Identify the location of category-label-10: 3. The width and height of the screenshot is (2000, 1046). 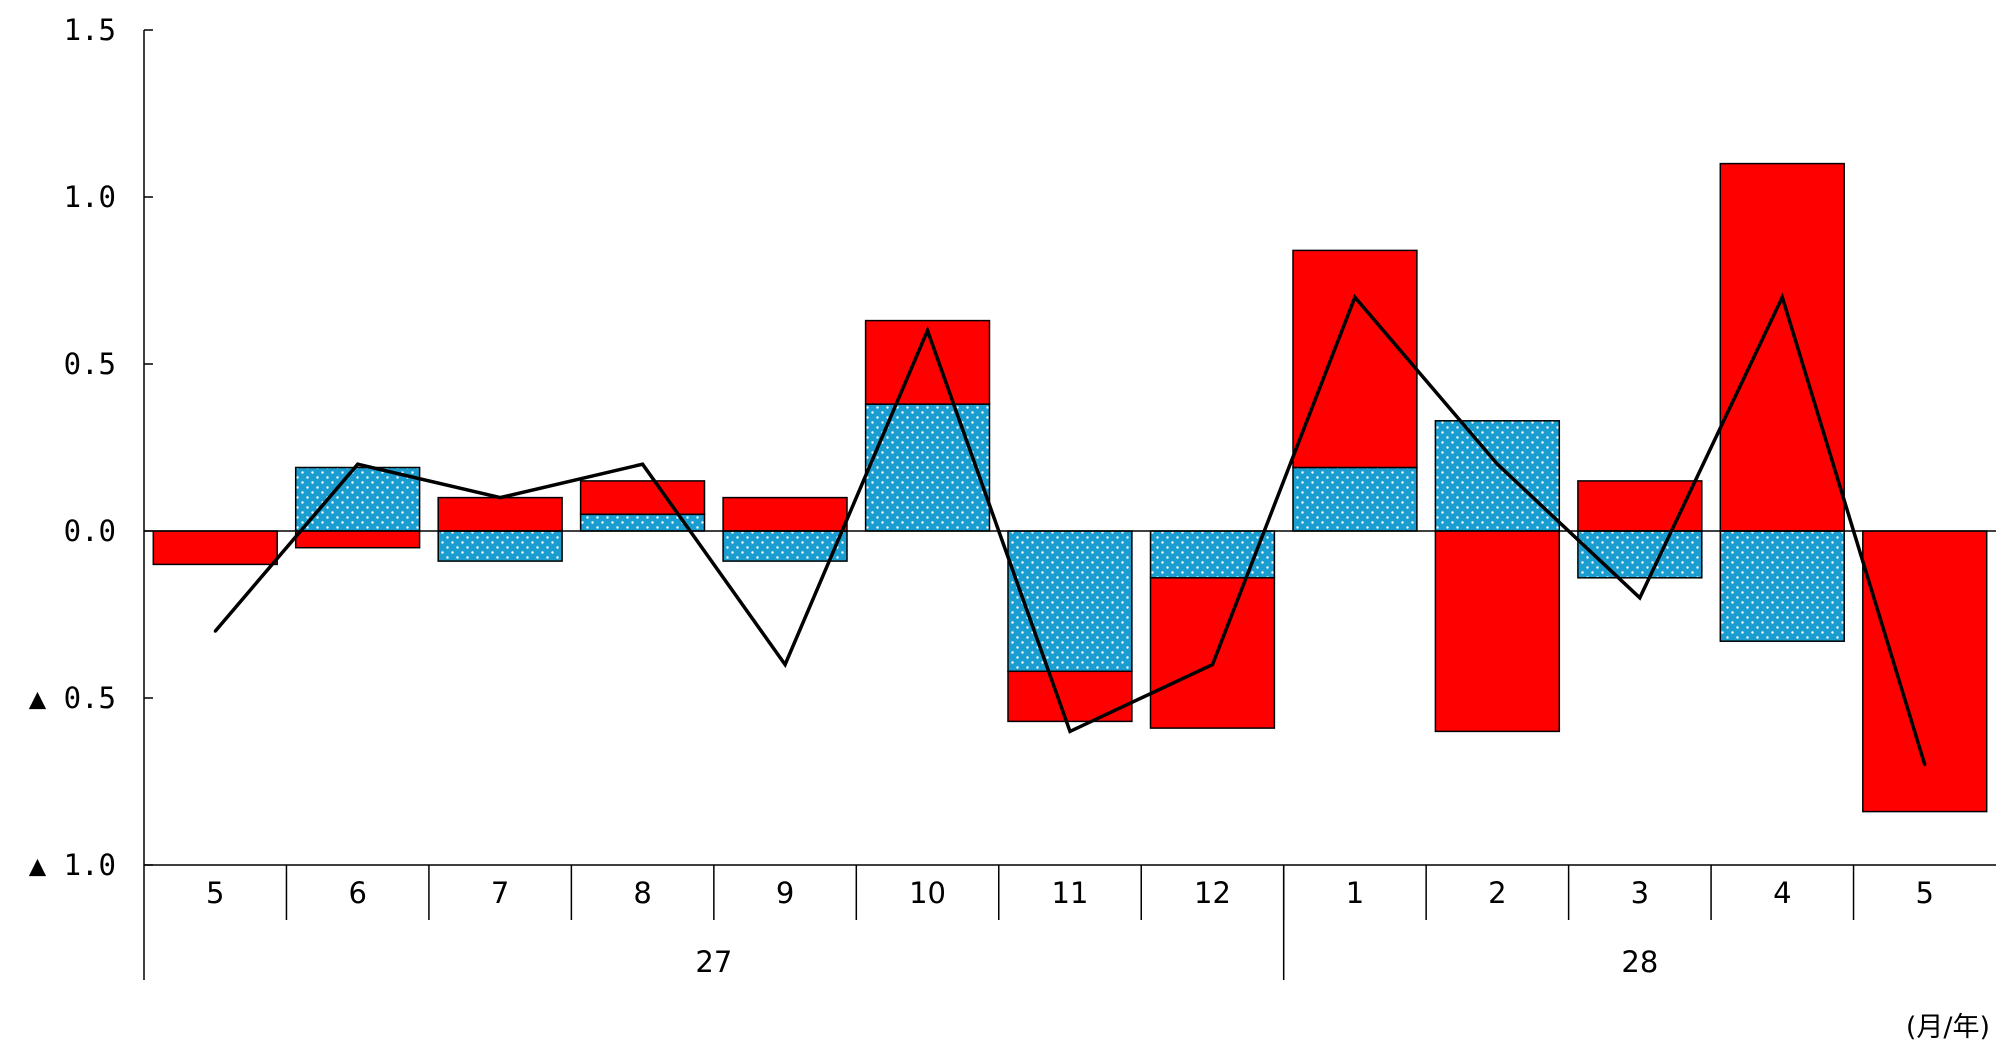
(1640, 893).